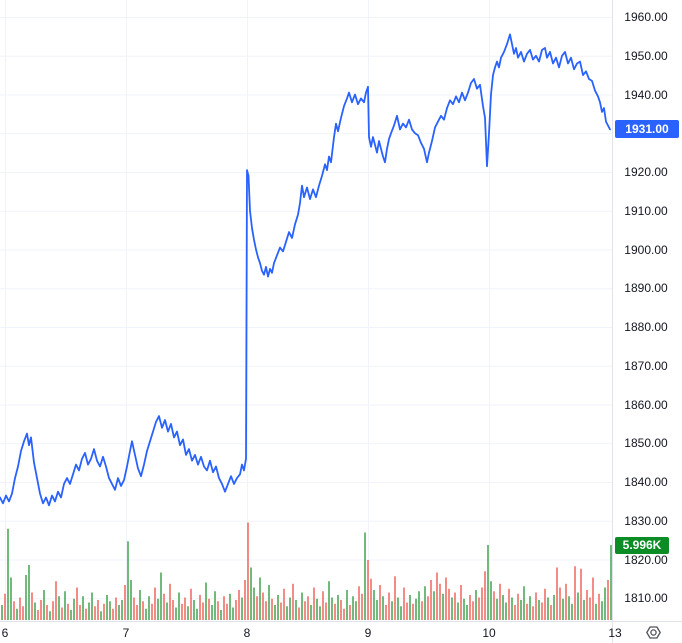  Describe the element at coordinates (646, 443) in the screenshot. I see `price-axis-label: 1850.00` at that location.